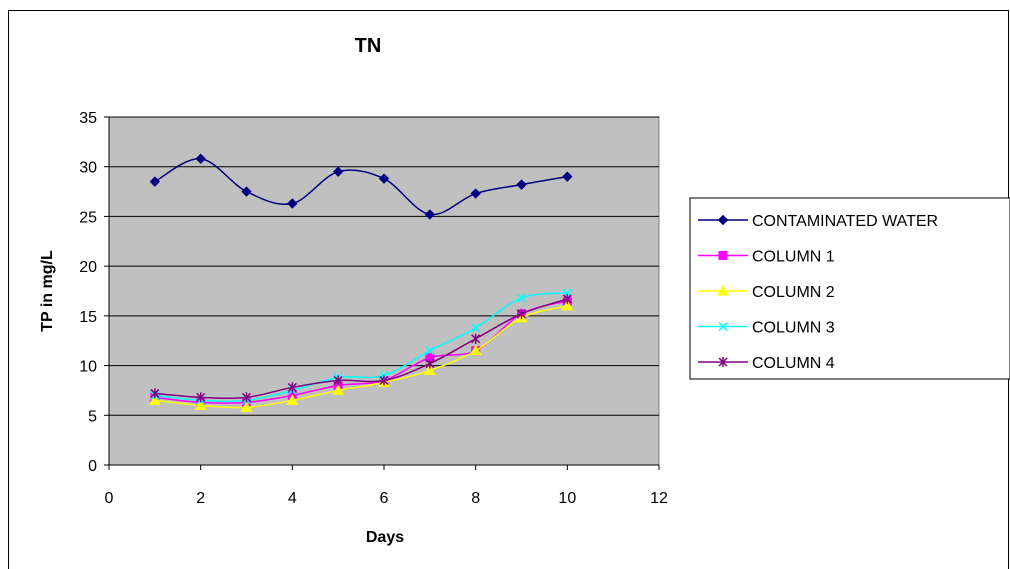 The height and width of the screenshot is (569, 1010). I want to click on legend-label: COLUMN 1, so click(793, 257).